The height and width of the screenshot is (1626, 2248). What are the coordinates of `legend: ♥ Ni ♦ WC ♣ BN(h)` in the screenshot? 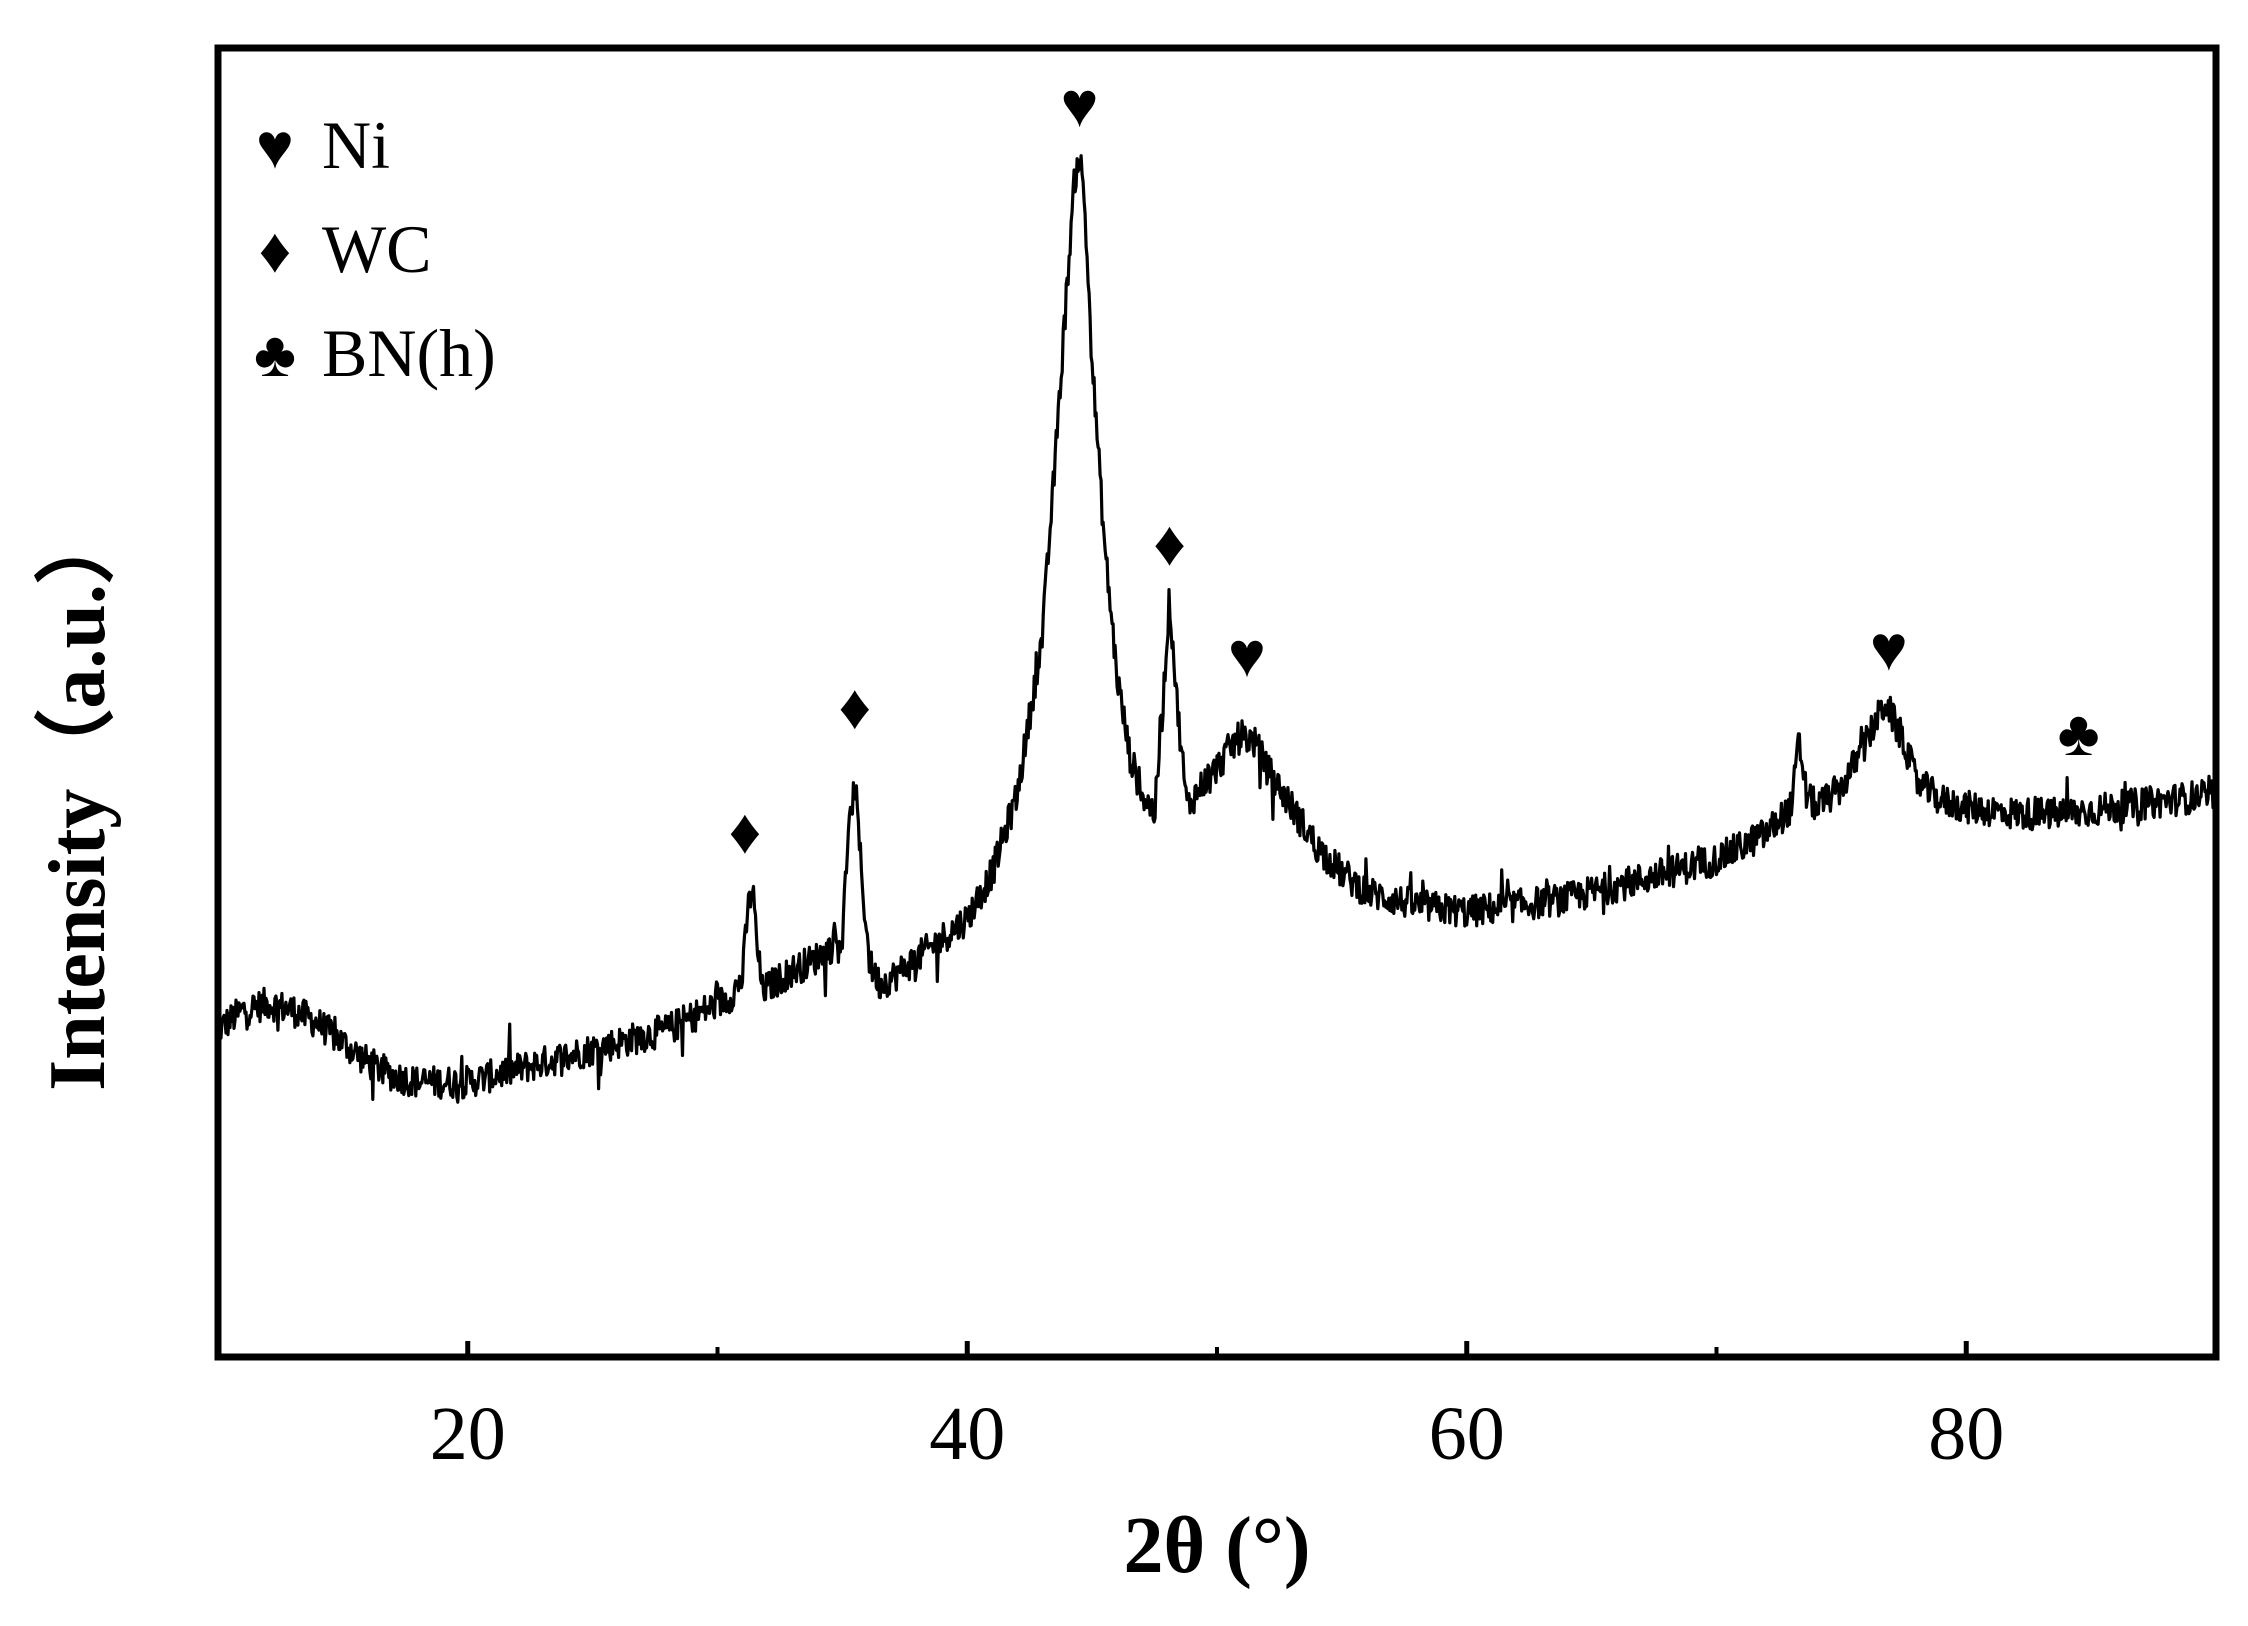 It's located at (375, 249).